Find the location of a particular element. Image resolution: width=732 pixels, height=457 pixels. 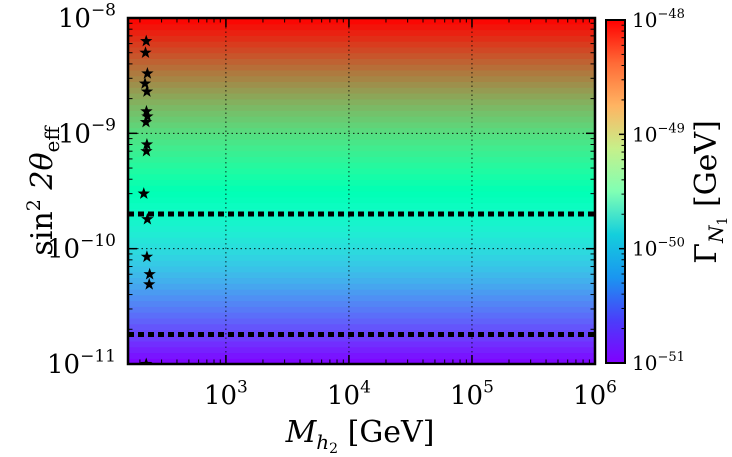

x-tick-label: 10⁶ is located at coordinates (595, 394).